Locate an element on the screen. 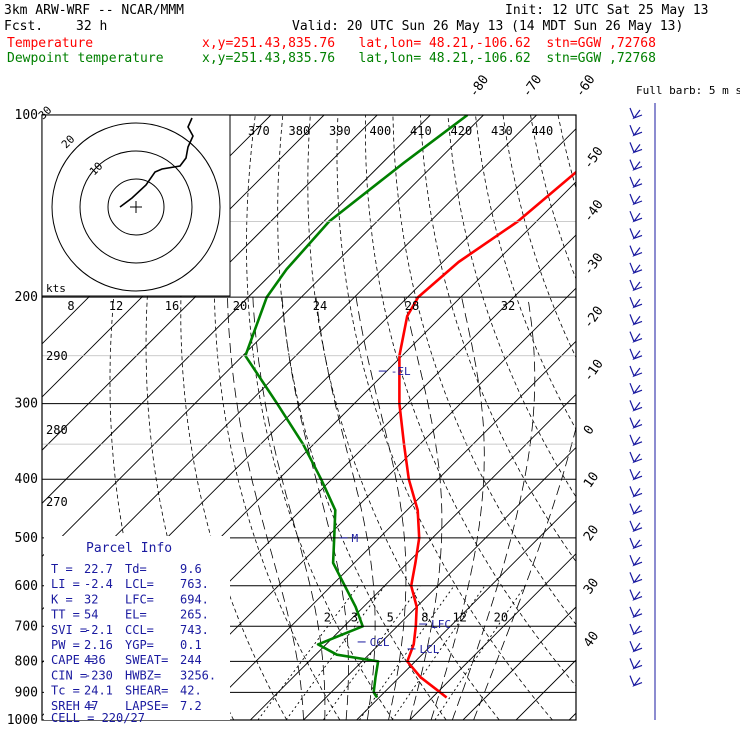  isotherm-tick-label: 0 is located at coordinates (589, 430).